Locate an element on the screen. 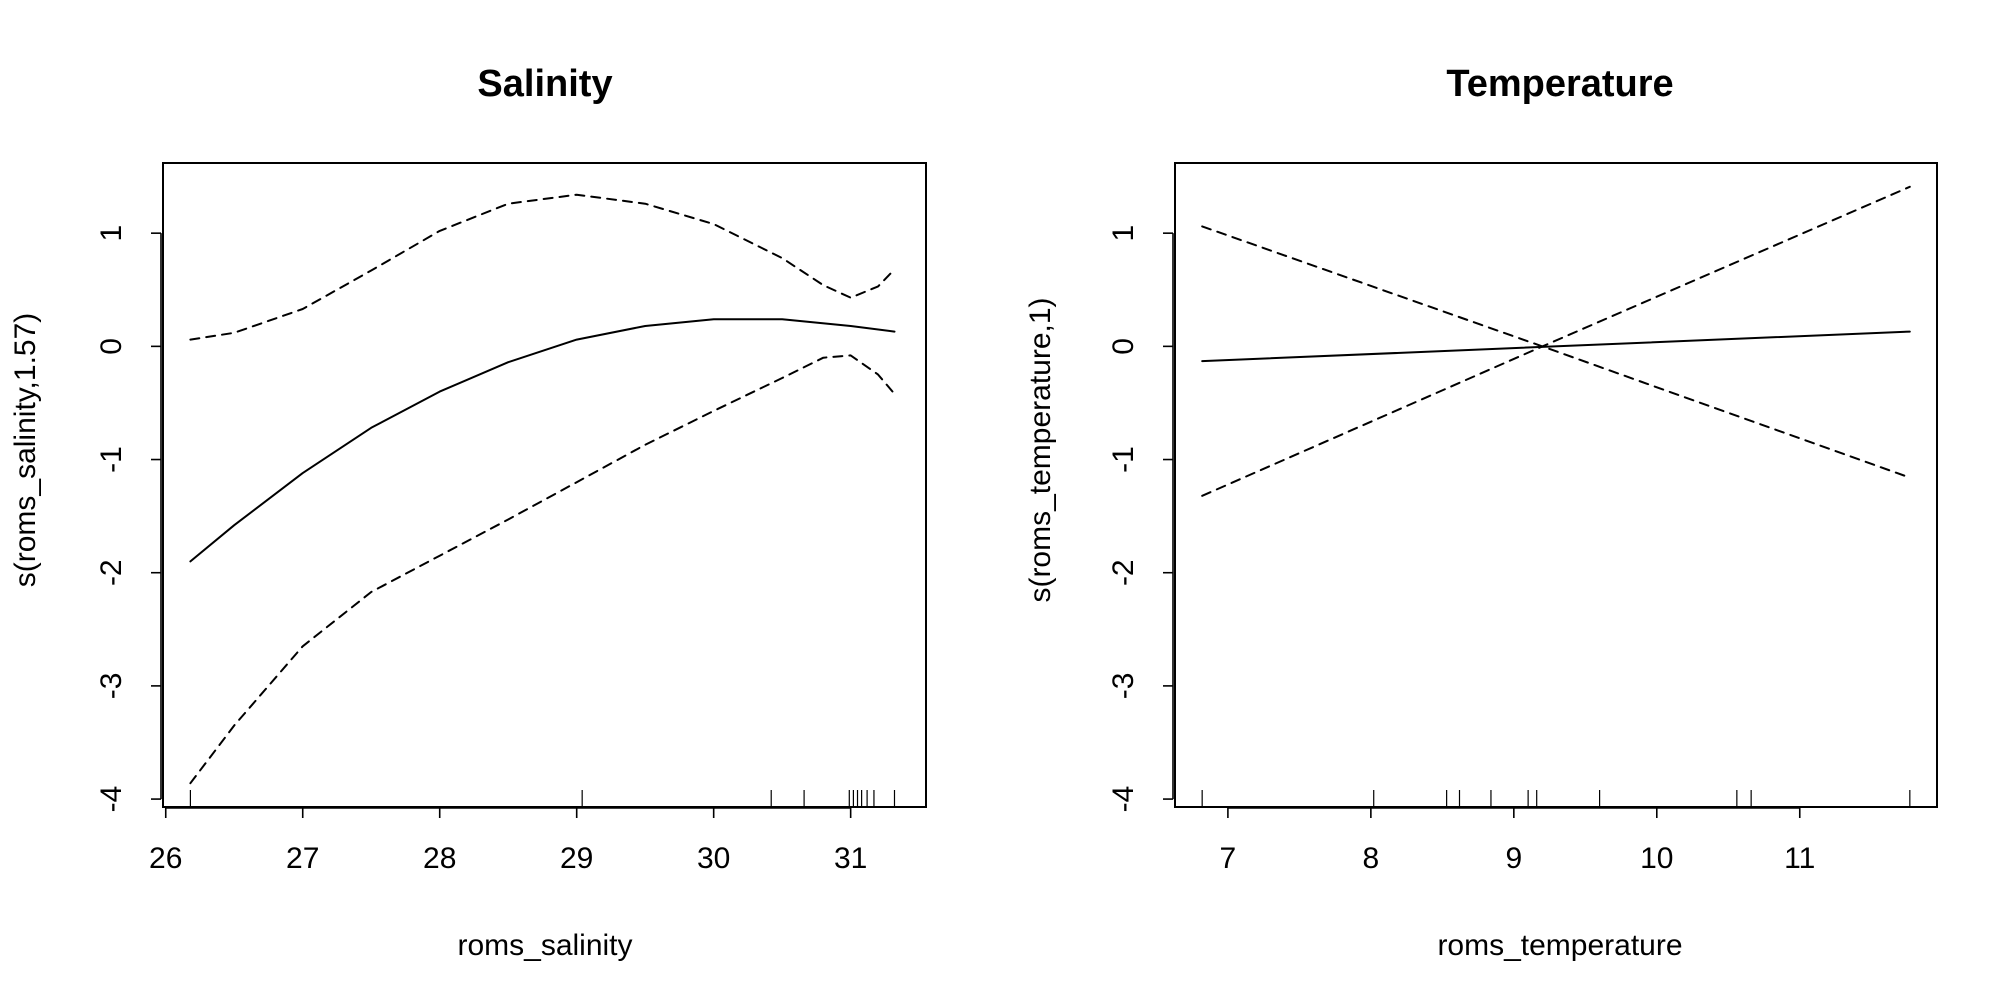 This screenshot has height=1000, width=2000. temperature-upper-ci-line is located at coordinates (1556, 352).